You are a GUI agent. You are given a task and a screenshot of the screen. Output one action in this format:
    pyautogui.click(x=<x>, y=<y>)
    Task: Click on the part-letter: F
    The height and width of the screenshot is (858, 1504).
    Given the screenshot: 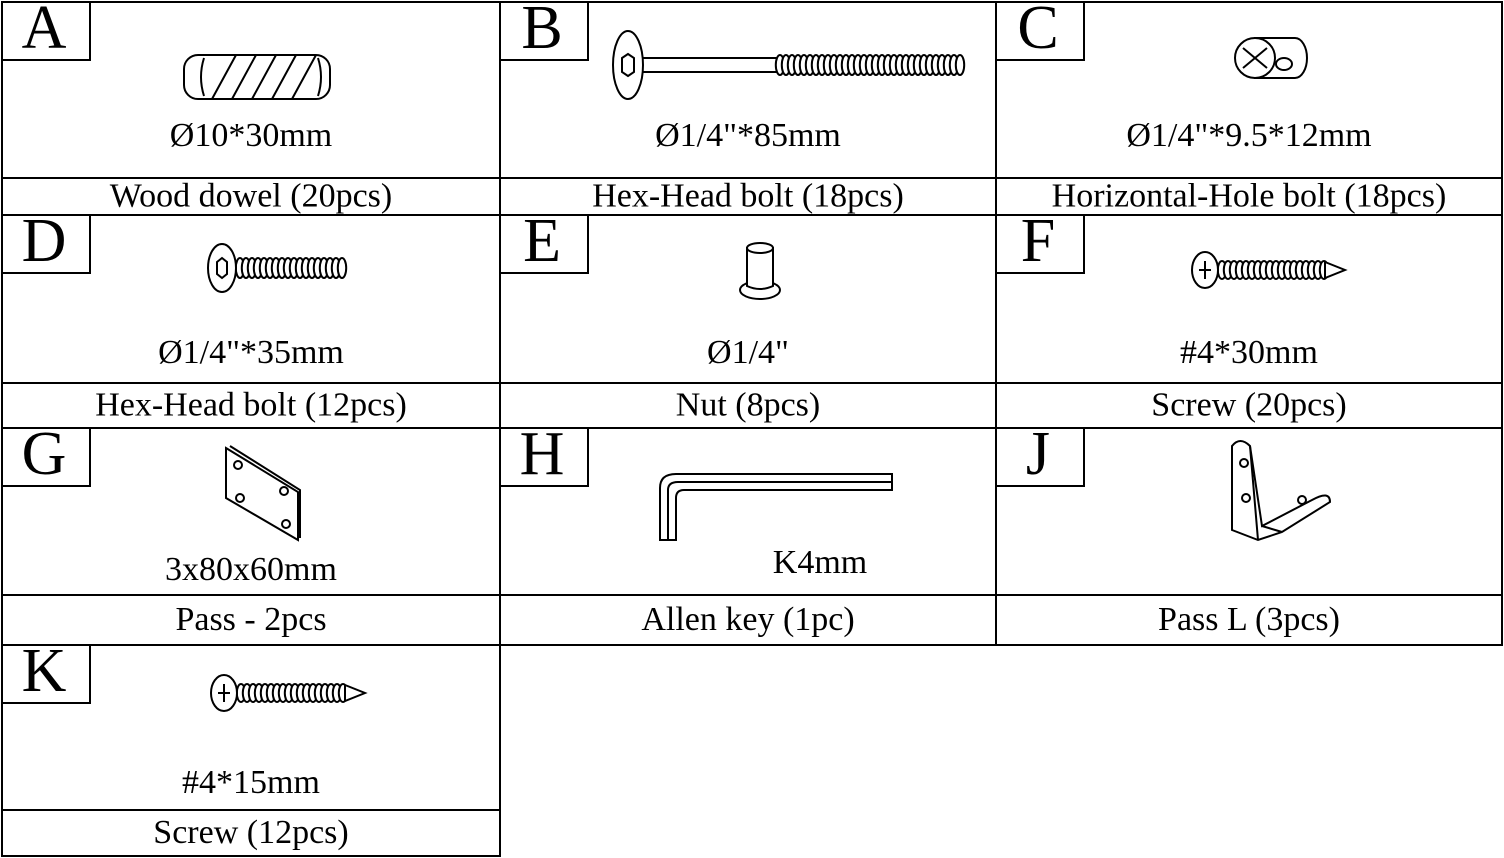 What is the action you would take?
    pyautogui.click(x=1038, y=241)
    